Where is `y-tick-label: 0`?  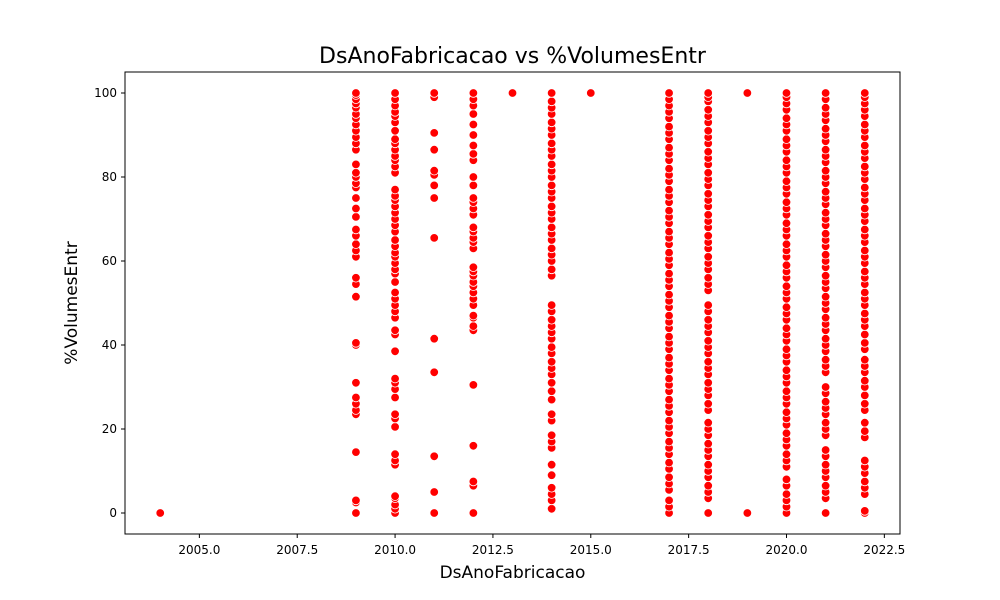
y-tick-label: 0 is located at coordinates (113, 513).